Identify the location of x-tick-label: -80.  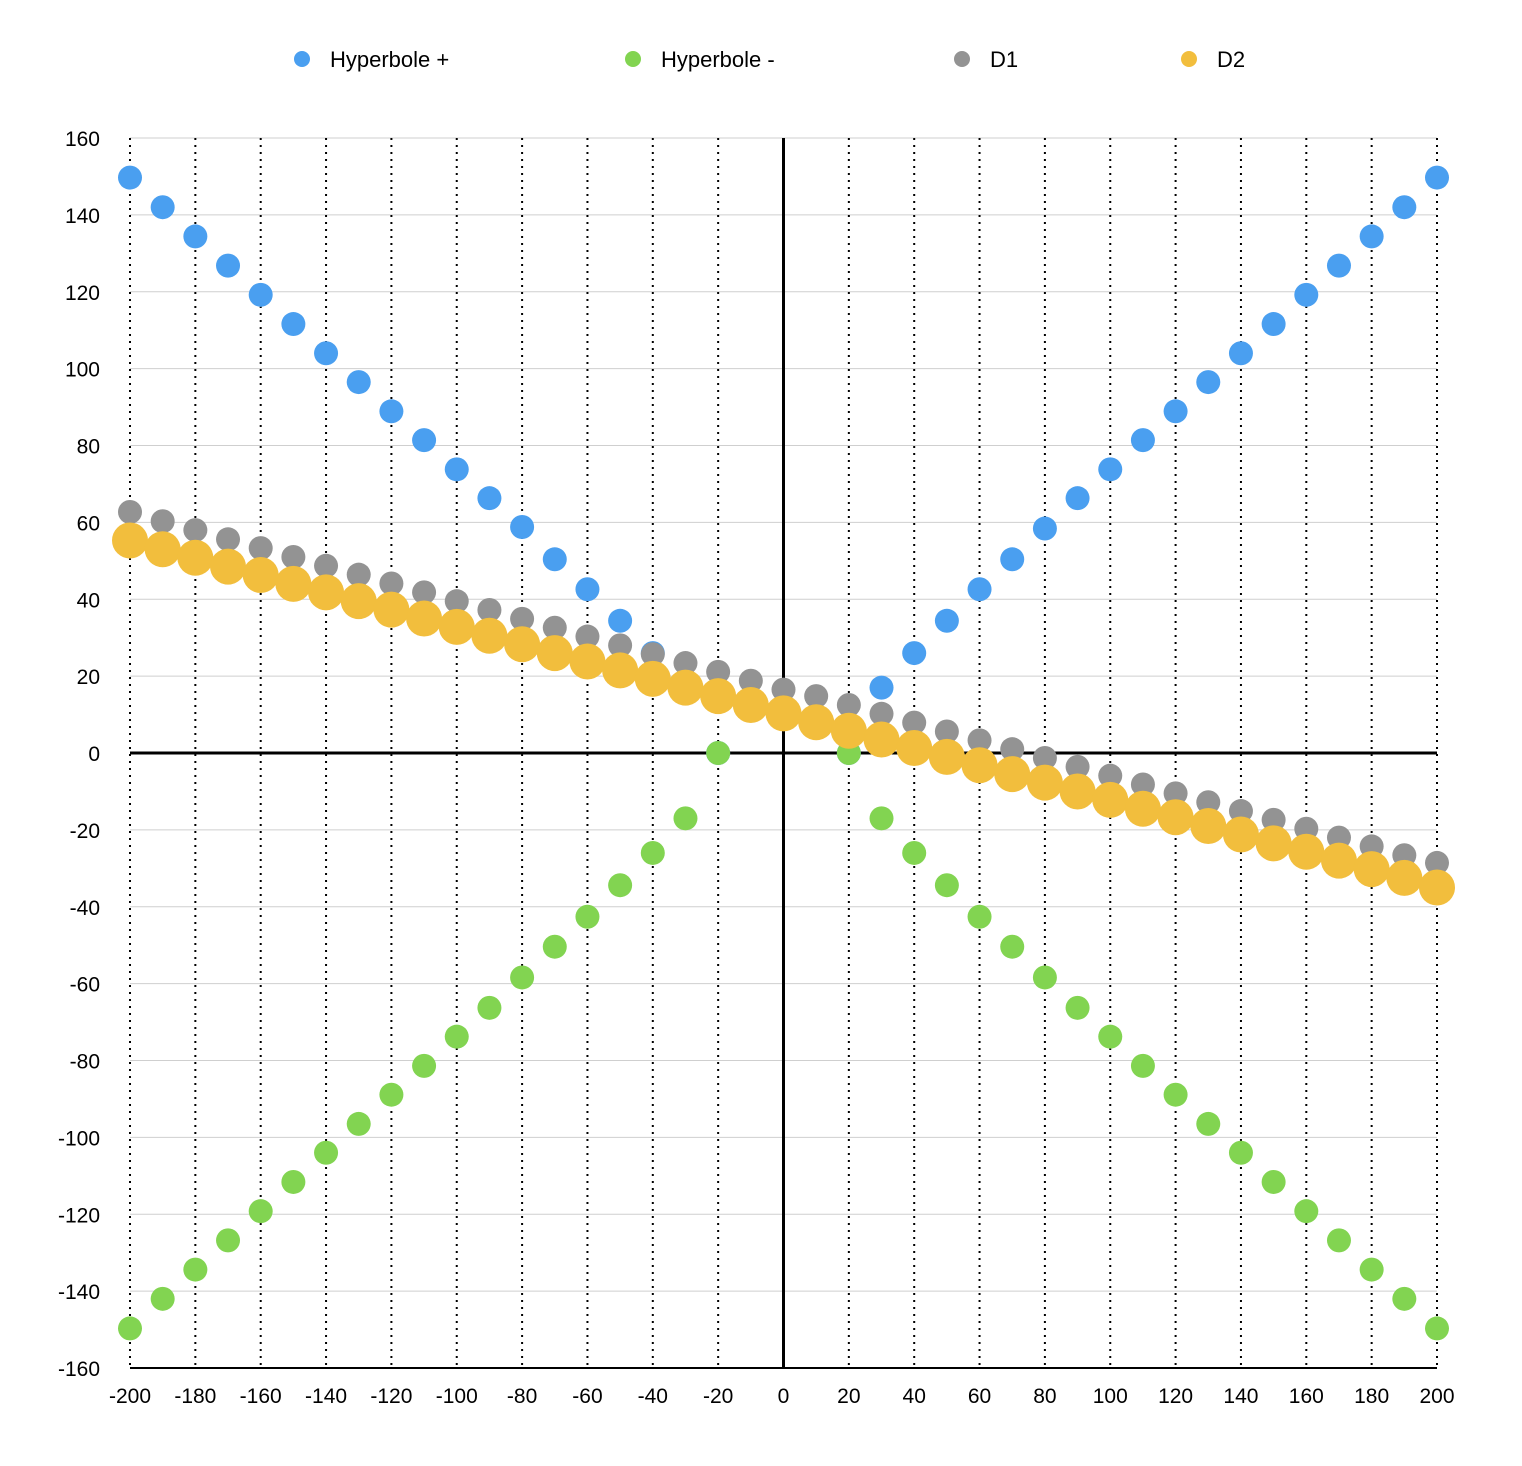
(522, 1396).